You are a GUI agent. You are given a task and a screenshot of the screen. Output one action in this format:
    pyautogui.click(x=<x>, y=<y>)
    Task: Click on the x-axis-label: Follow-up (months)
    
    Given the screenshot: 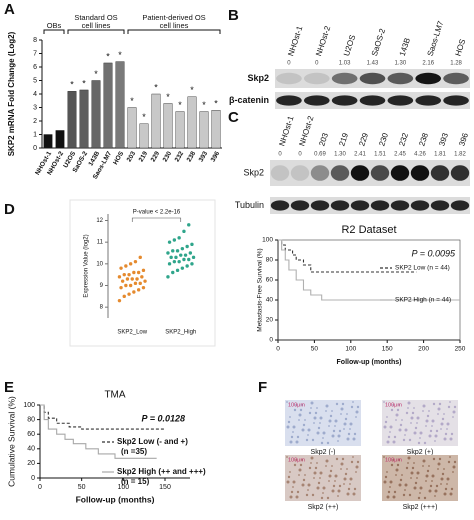 What is the action you would take?
    pyautogui.click(x=369, y=362)
    